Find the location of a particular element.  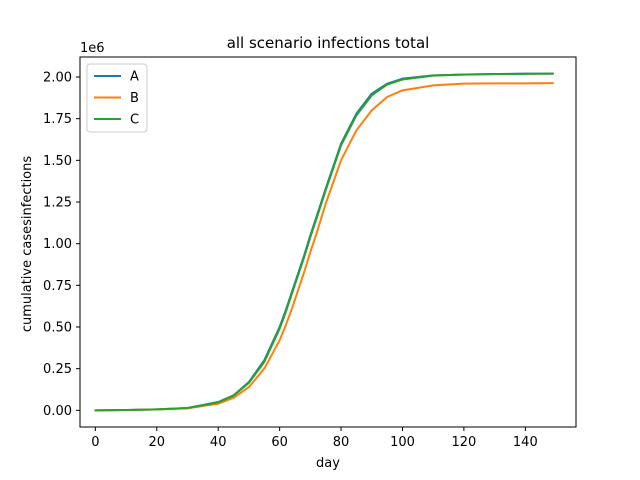

y-tick-label: 0.00 is located at coordinates (57, 411).